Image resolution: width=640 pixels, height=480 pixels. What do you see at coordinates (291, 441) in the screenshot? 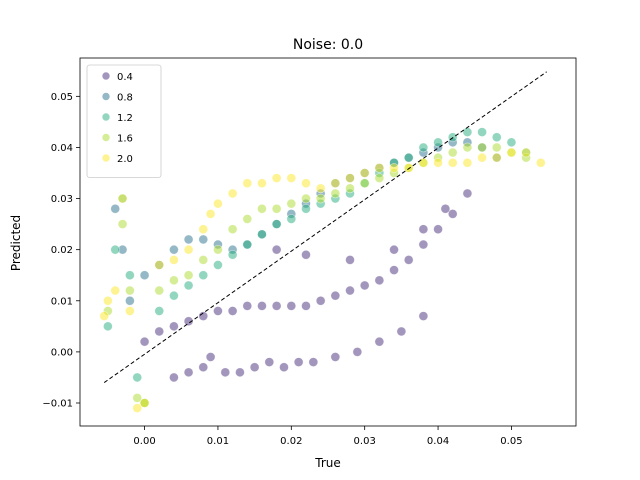
I see `x-tick-label: 0.02` at bounding box center [291, 441].